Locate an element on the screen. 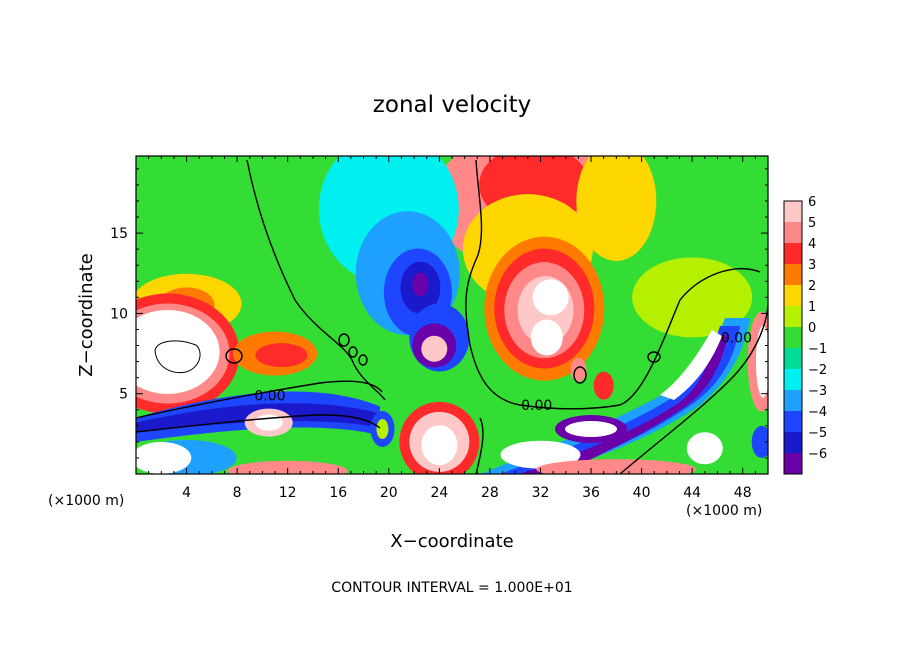  contour-interval-note: CONTOUR INTERVAL = 1.000E+01 is located at coordinates (451, 588).